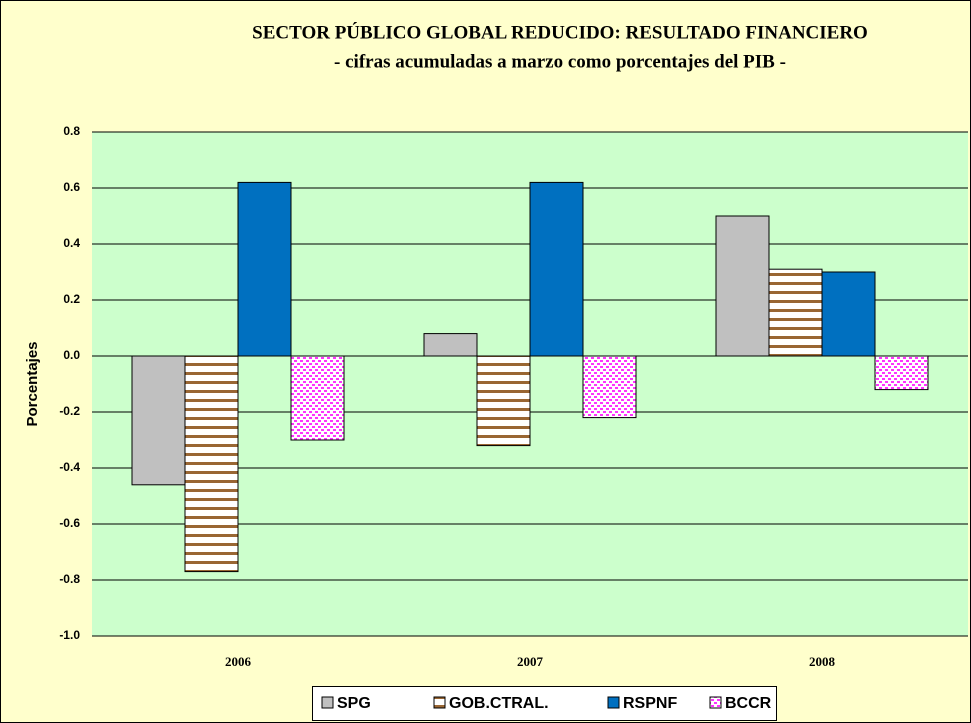 The height and width of the screenshot is (723, 971). What do you see at coordinates (69, 411) in the screenshot?
I see `y-tick-label: -0.2` at bounding box center [69, 411].